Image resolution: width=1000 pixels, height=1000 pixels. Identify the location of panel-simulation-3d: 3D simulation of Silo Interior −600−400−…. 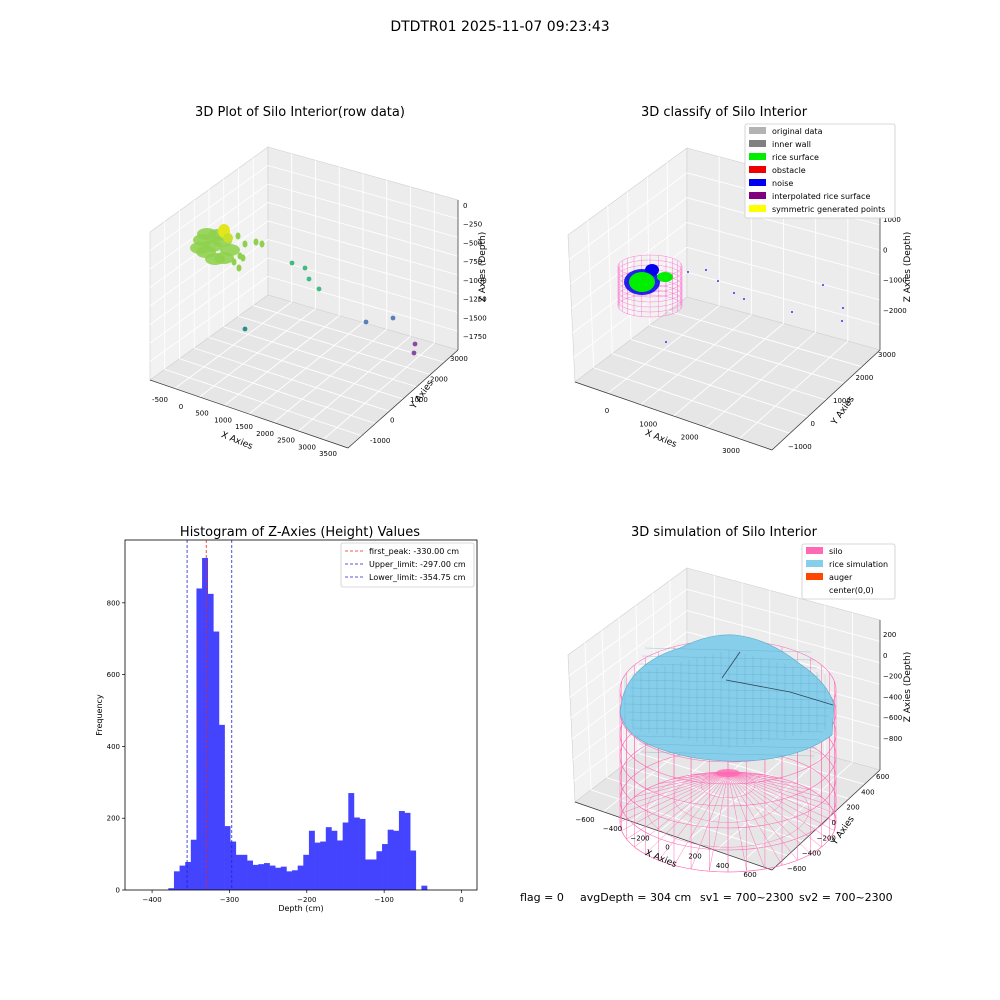
(740, 702).